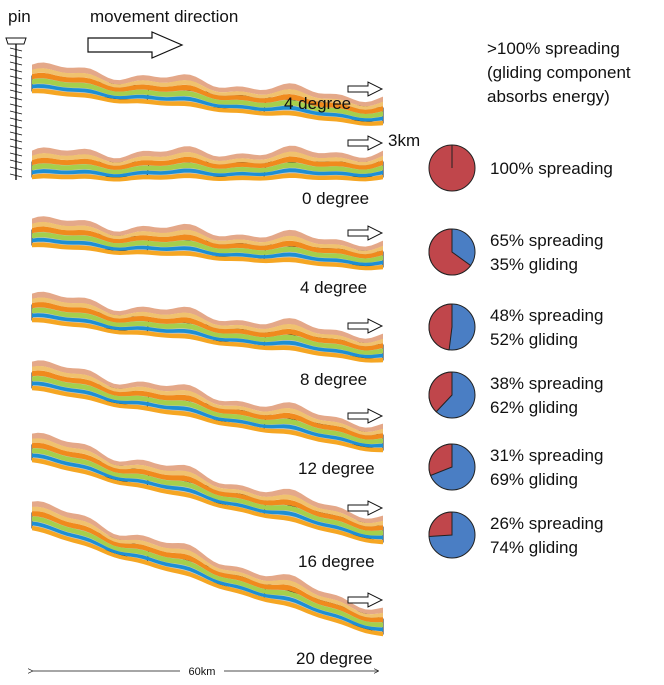  I want to click on angle-label: 20 degree, so click(334, 658).